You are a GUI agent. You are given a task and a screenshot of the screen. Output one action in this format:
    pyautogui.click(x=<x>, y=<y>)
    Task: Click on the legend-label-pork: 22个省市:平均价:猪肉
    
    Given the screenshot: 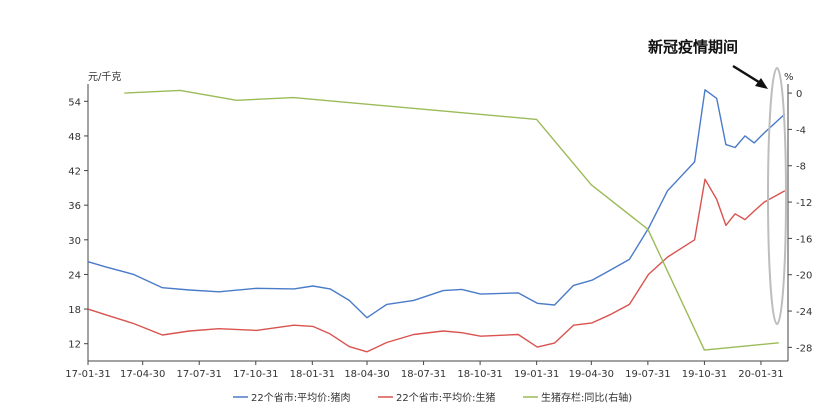 What is the action you would take?
    pyautogui.click(x=300, y=397)
    